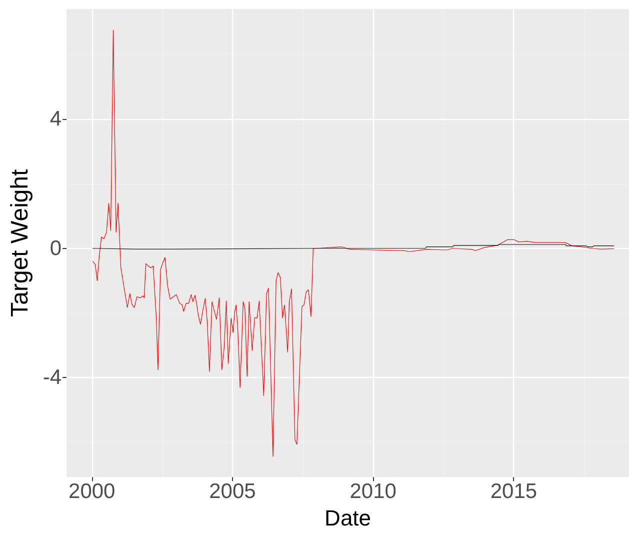  What do you see at coordinates (56, 119) in the screenshot?
I see `y-tick-label: 4` at bounding box center [56, 119].